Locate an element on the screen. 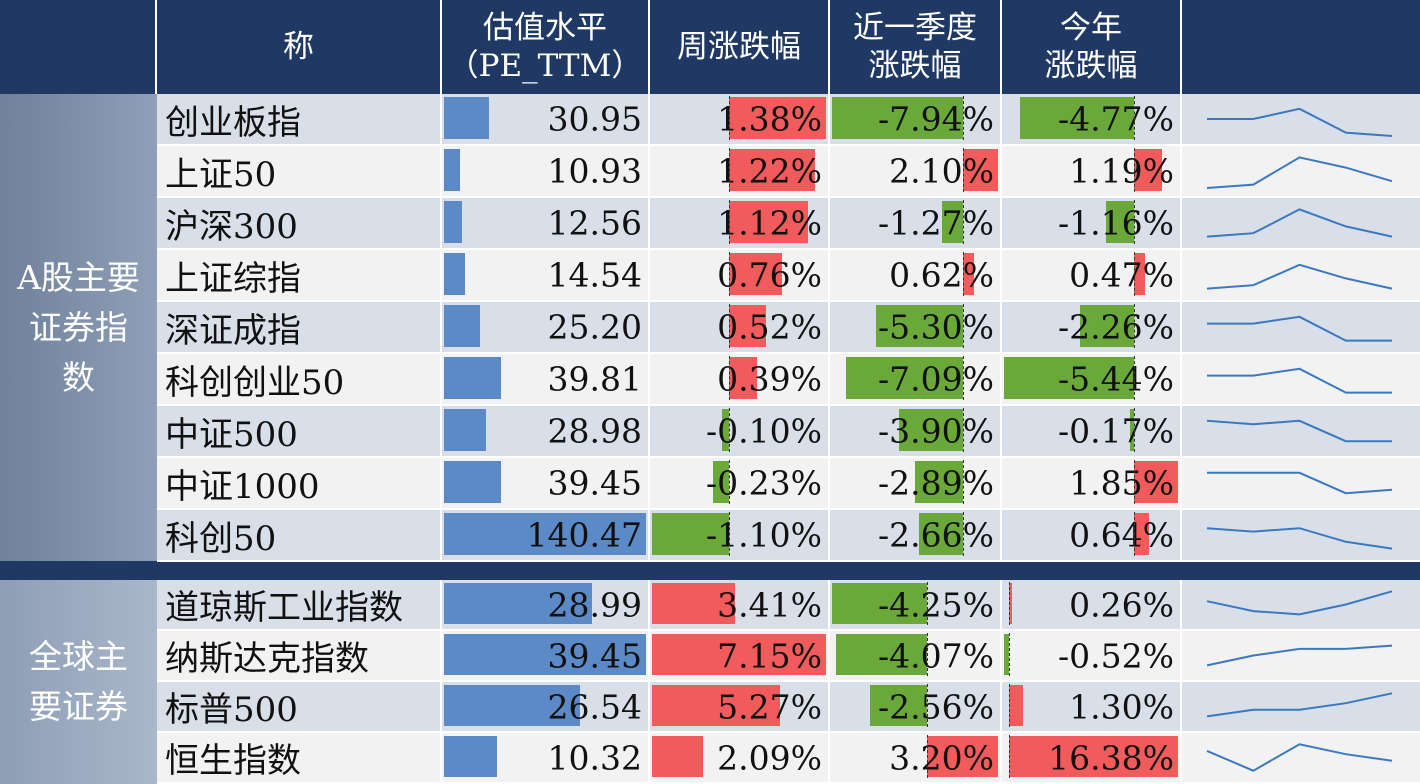 This screenshot has height=784, width=1420. q-change-cell: -2.89% is located at coordinates (916, 484).